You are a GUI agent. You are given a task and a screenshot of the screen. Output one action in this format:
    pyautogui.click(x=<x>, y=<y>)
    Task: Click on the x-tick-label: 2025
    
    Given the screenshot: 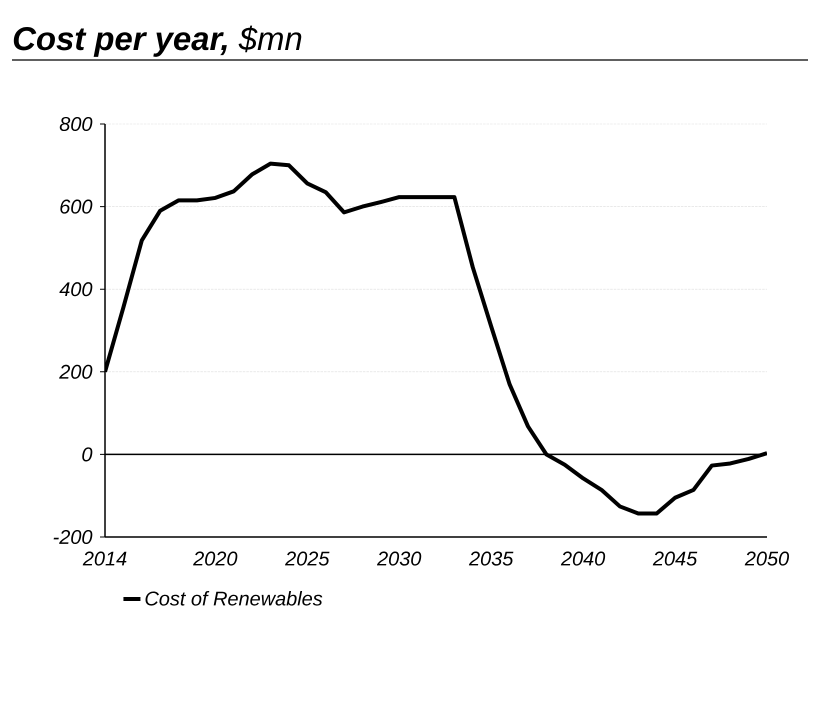 What is the action you would take?
    pyautogui.click(x=307, y=559)
    